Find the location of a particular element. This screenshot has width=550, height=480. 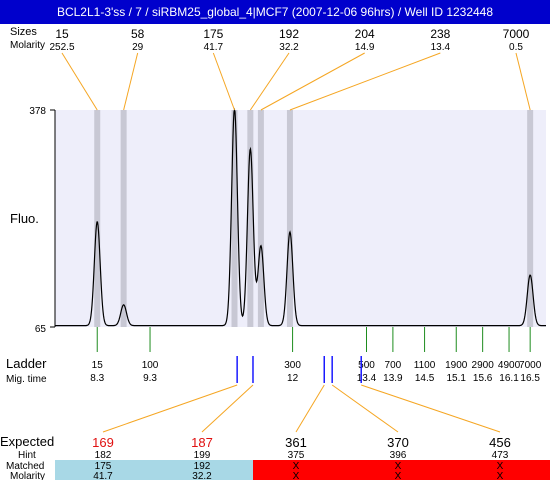

ladder-size-label: 500 is located at coordinates (366, 365).